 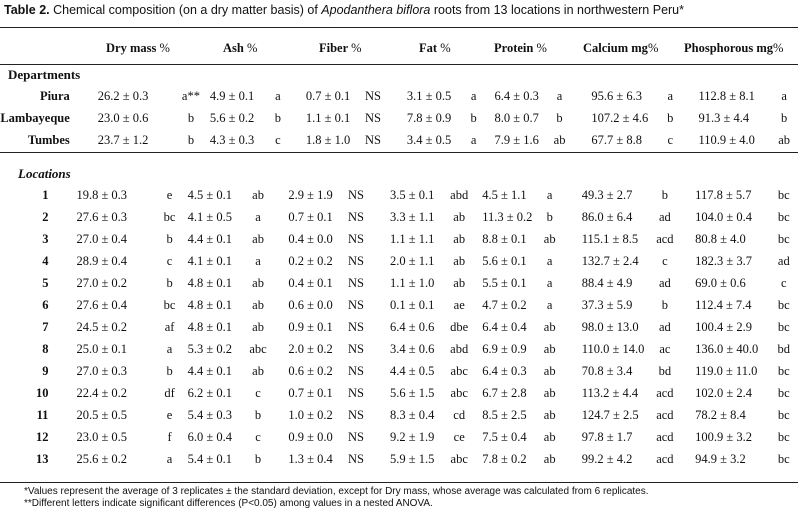 What do you see at coordinates (665, 370) in the screenshot?
I see `letter-cell: bd` at bounding box center [665, 370].